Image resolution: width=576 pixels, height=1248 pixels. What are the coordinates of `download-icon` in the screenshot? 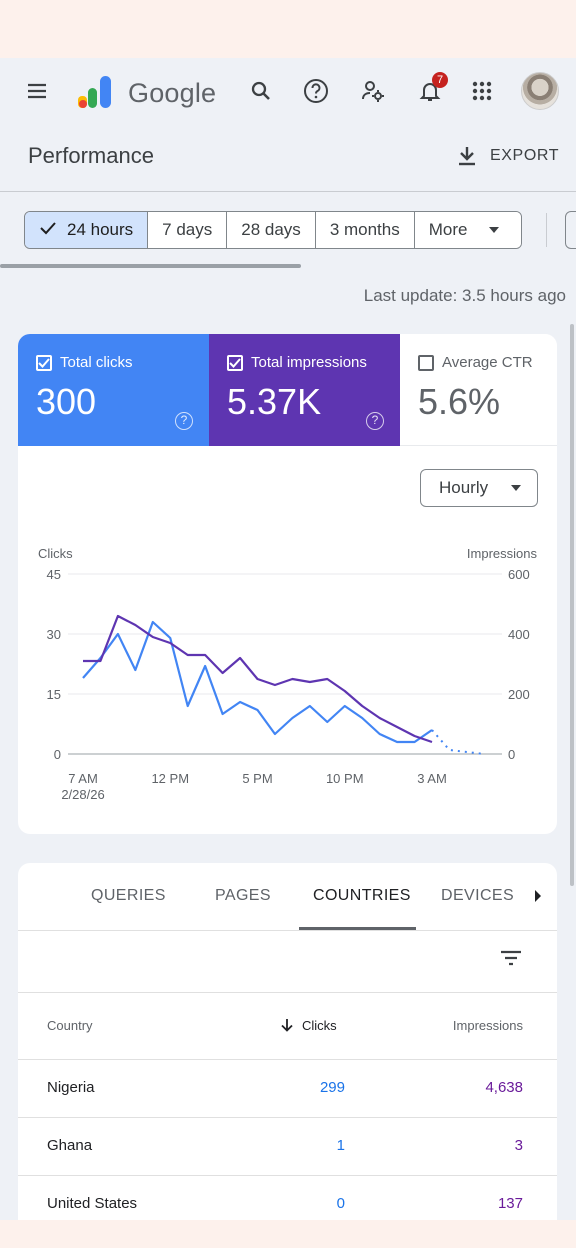 It's located at (467, 156).